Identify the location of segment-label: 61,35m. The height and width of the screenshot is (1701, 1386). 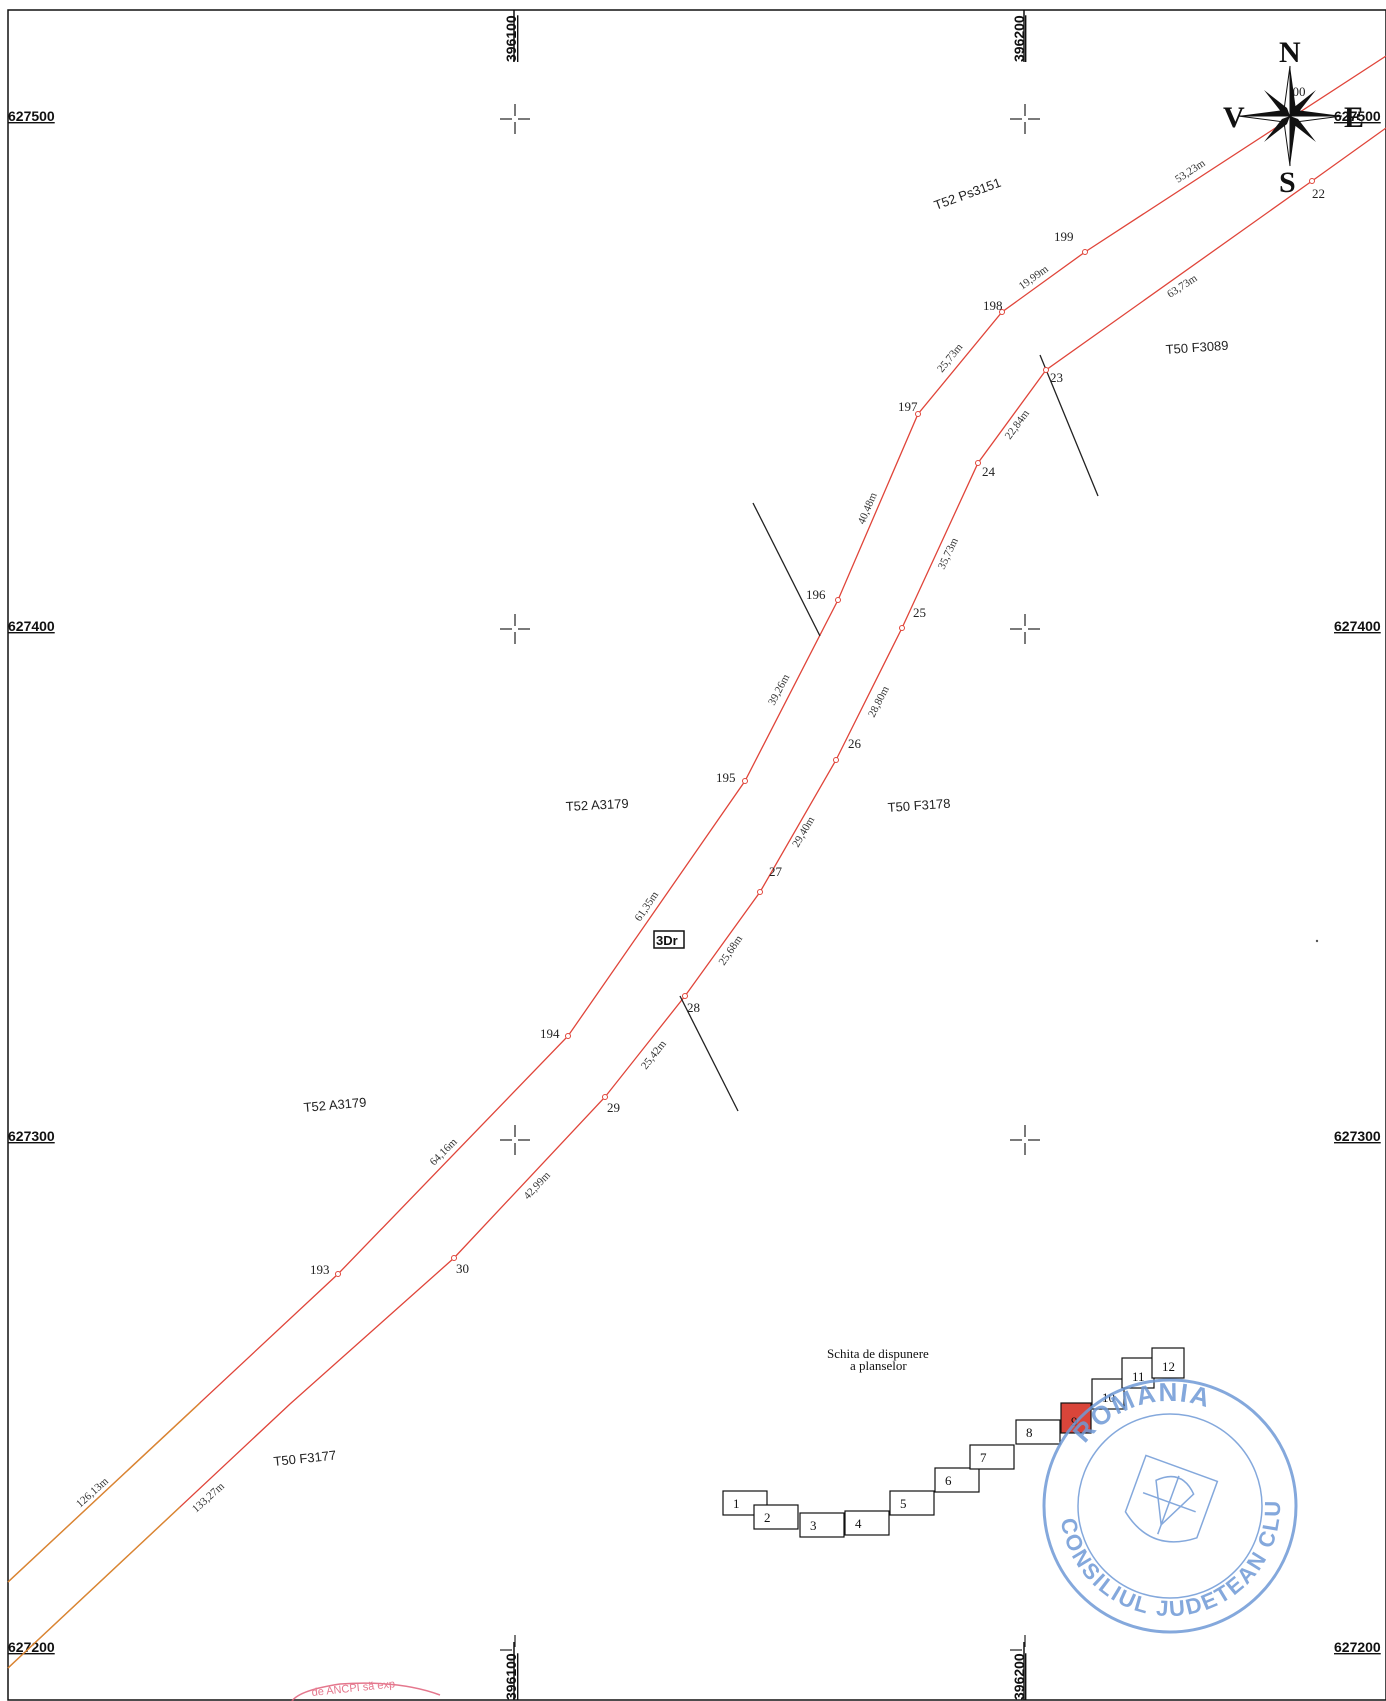
(647, 906).